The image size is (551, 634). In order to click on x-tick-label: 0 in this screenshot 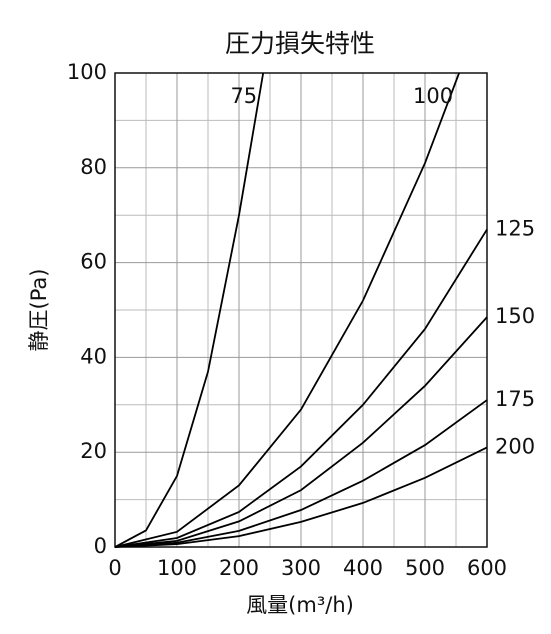, I will do `click(114, 568)`.